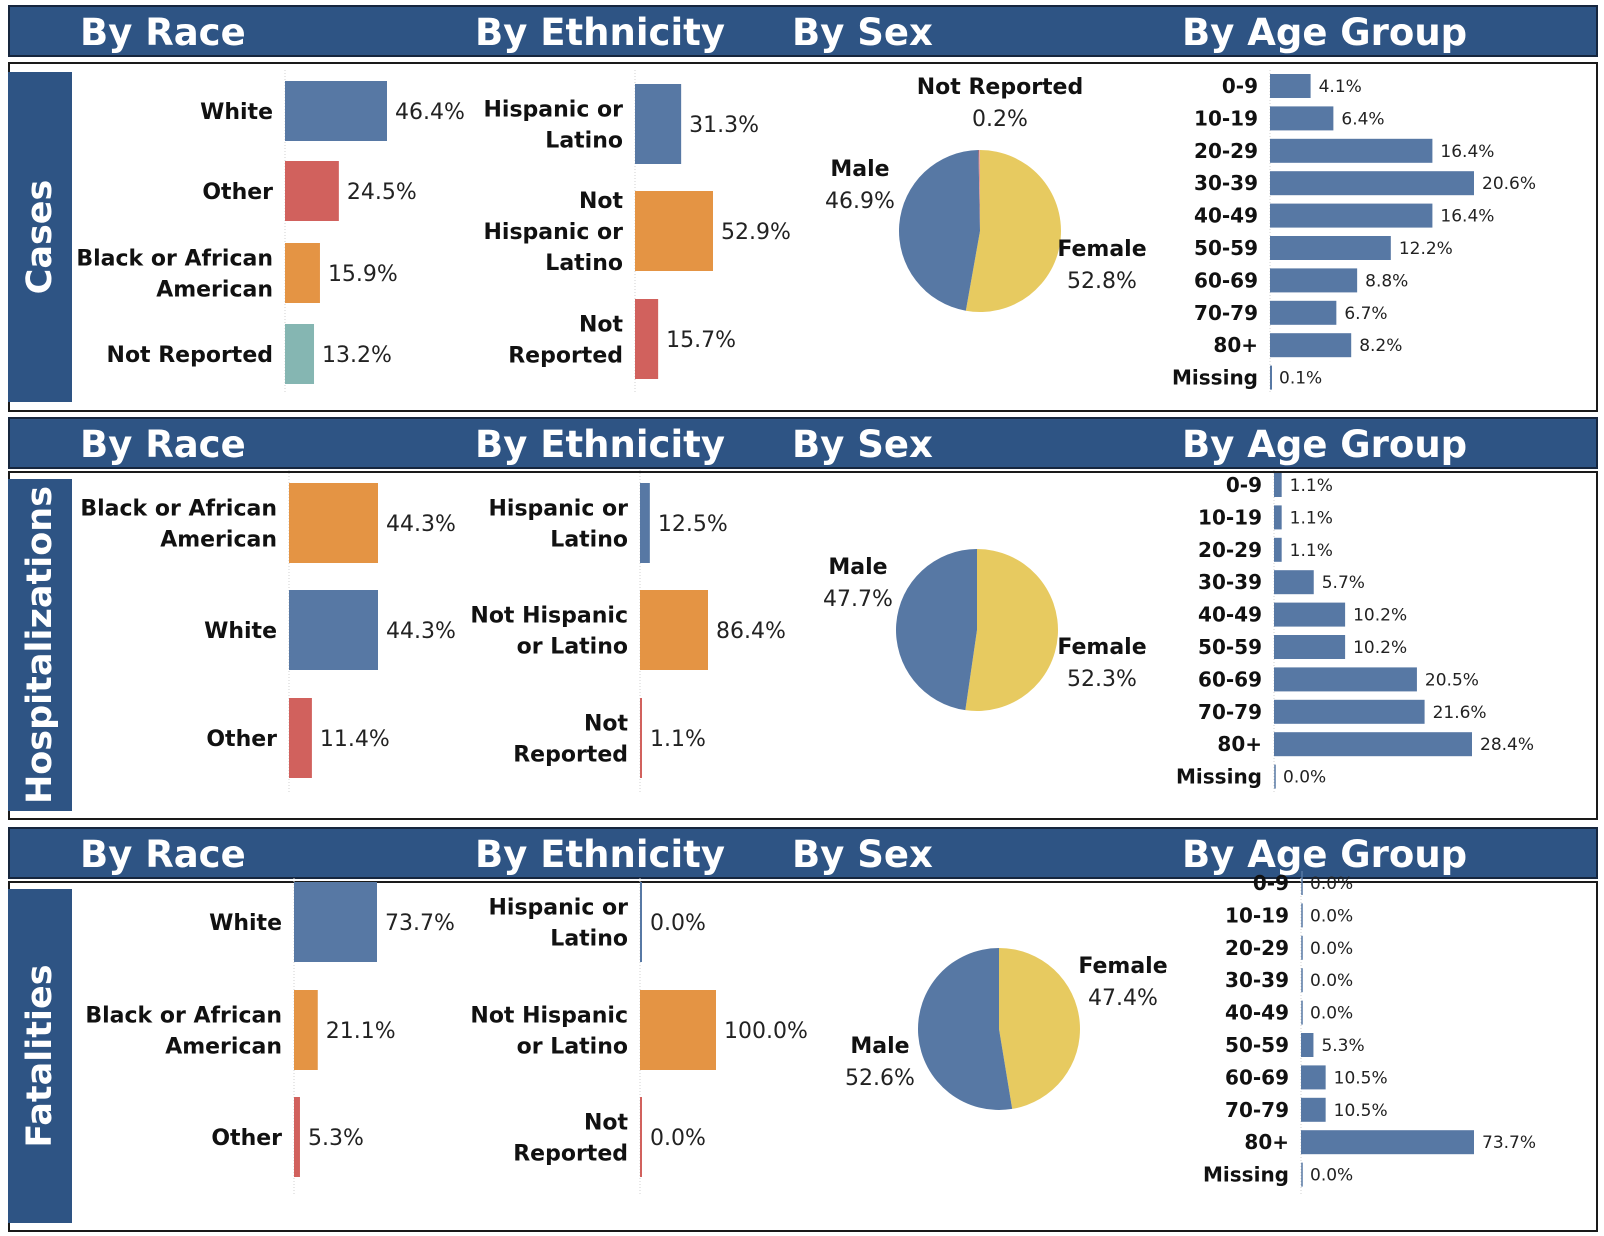  What do you see at coordinates (240, 631) in the screenshot?
I see `race-category-label: White` at bounding box center [240, 631].